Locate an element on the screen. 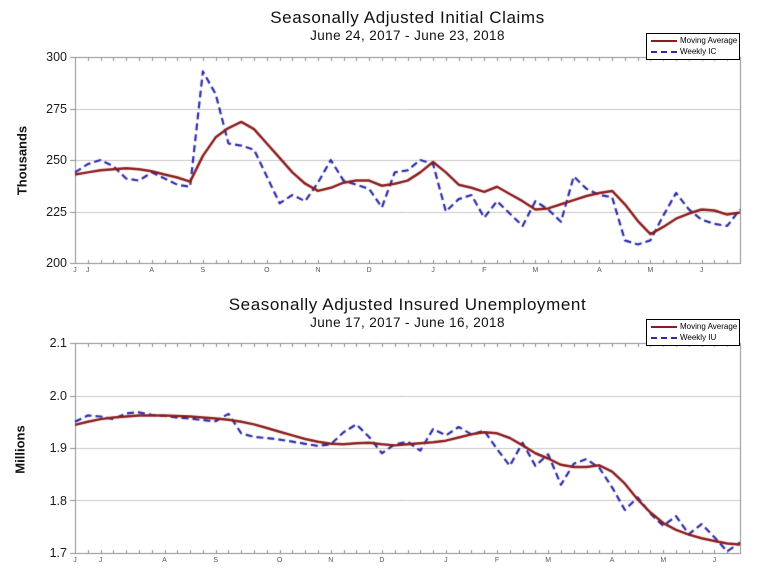 The image size is (773, 584). initial-claims-subtitle: June 24, 2017 - June 23, 2018 is located at coordinates (407, 35).